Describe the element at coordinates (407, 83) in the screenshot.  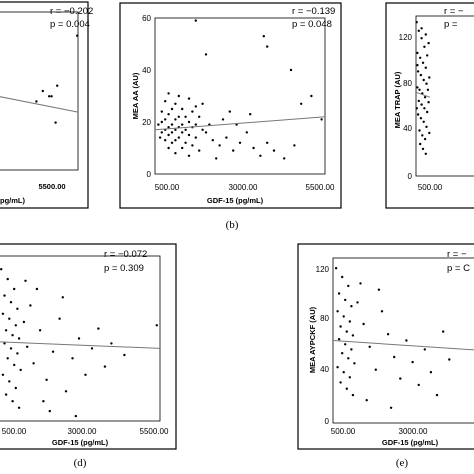
I see `panel-c-y-tick-80: 80` at that location.